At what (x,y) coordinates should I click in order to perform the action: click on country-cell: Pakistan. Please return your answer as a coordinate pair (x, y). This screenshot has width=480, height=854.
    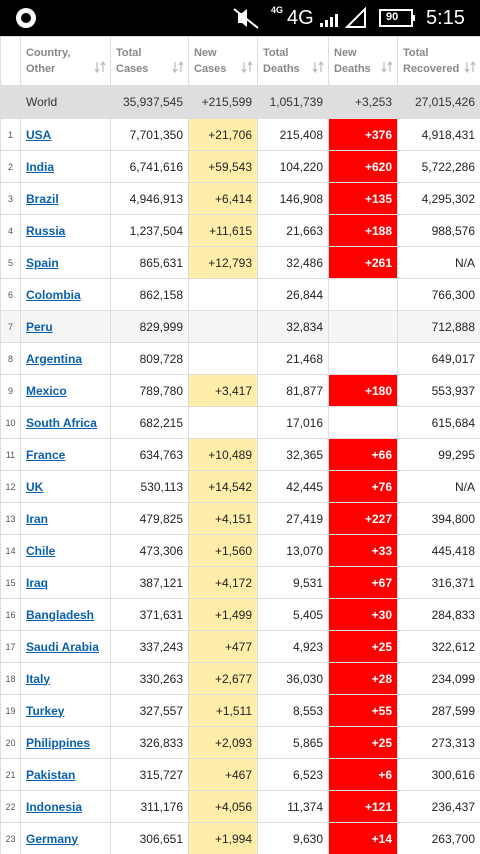
    Looking at the image, I should click on (65, 774).